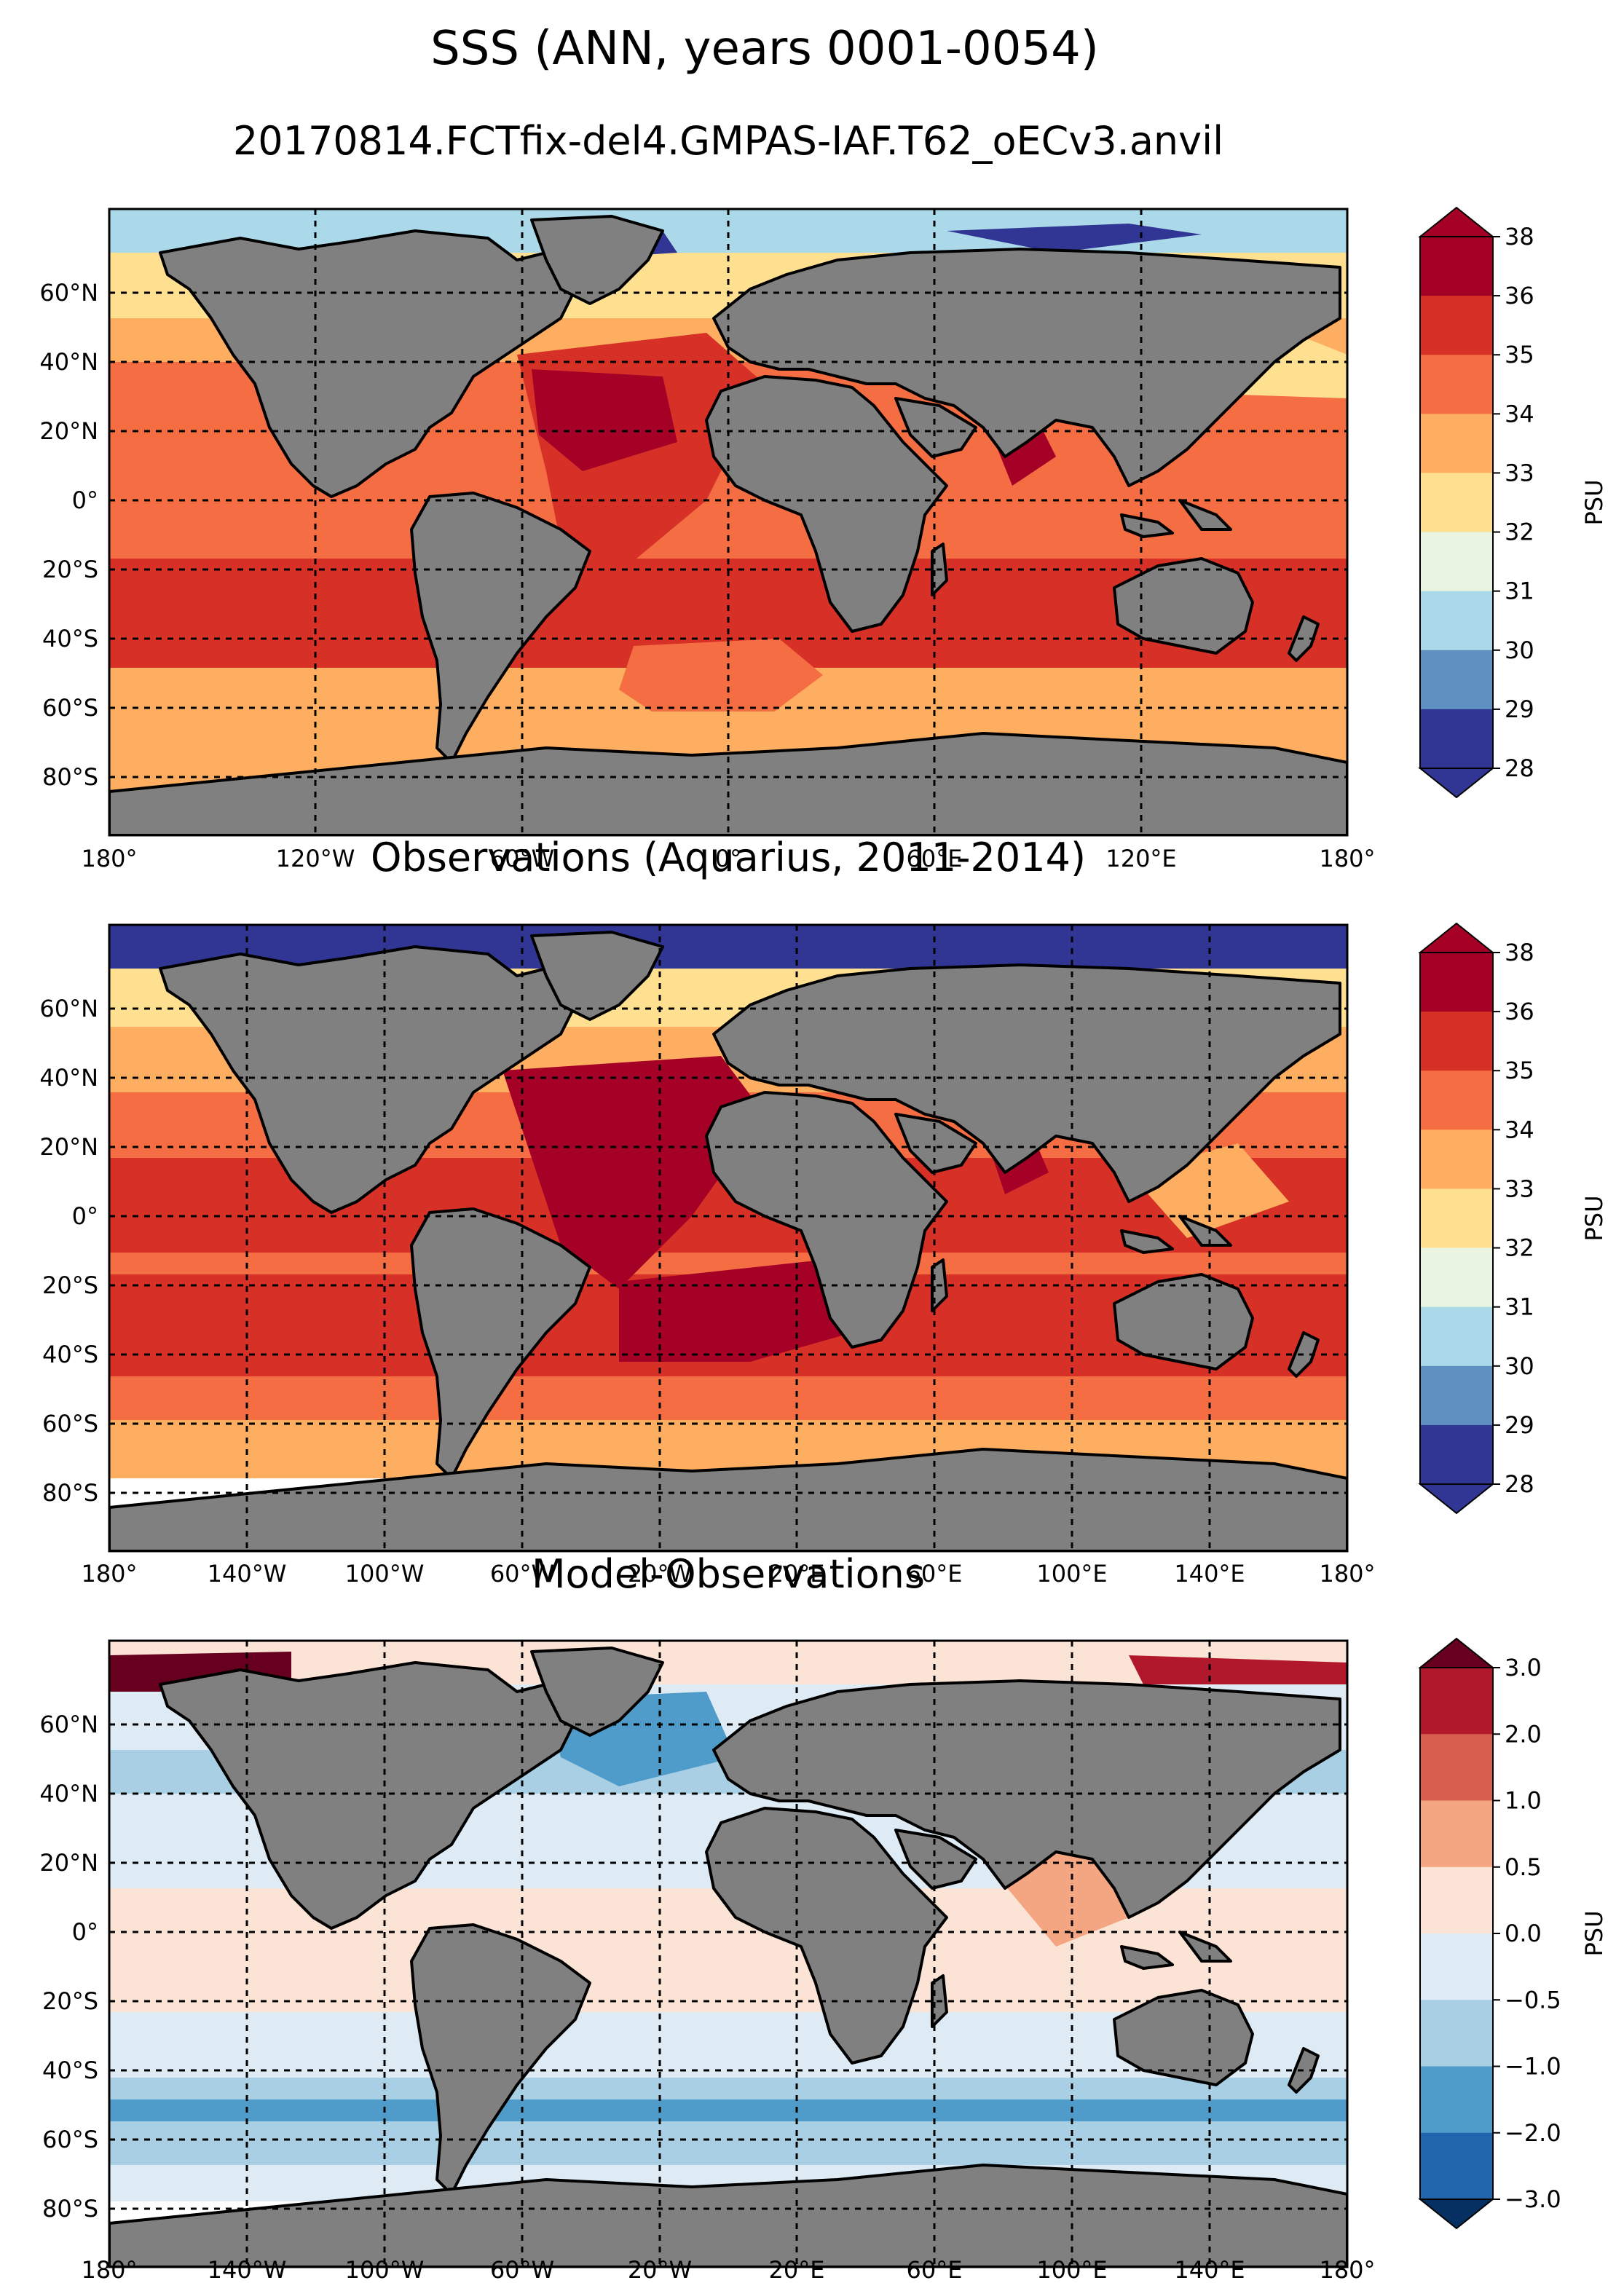 The height and width of the screenshot is (2283, 1624). What do you see at coordinates (1513, 502) in the screenshot?
I see `colorbar-model: 38 36 35 34 33 32 31 30 29 28 PSU` at bounding box center [1513, 502].